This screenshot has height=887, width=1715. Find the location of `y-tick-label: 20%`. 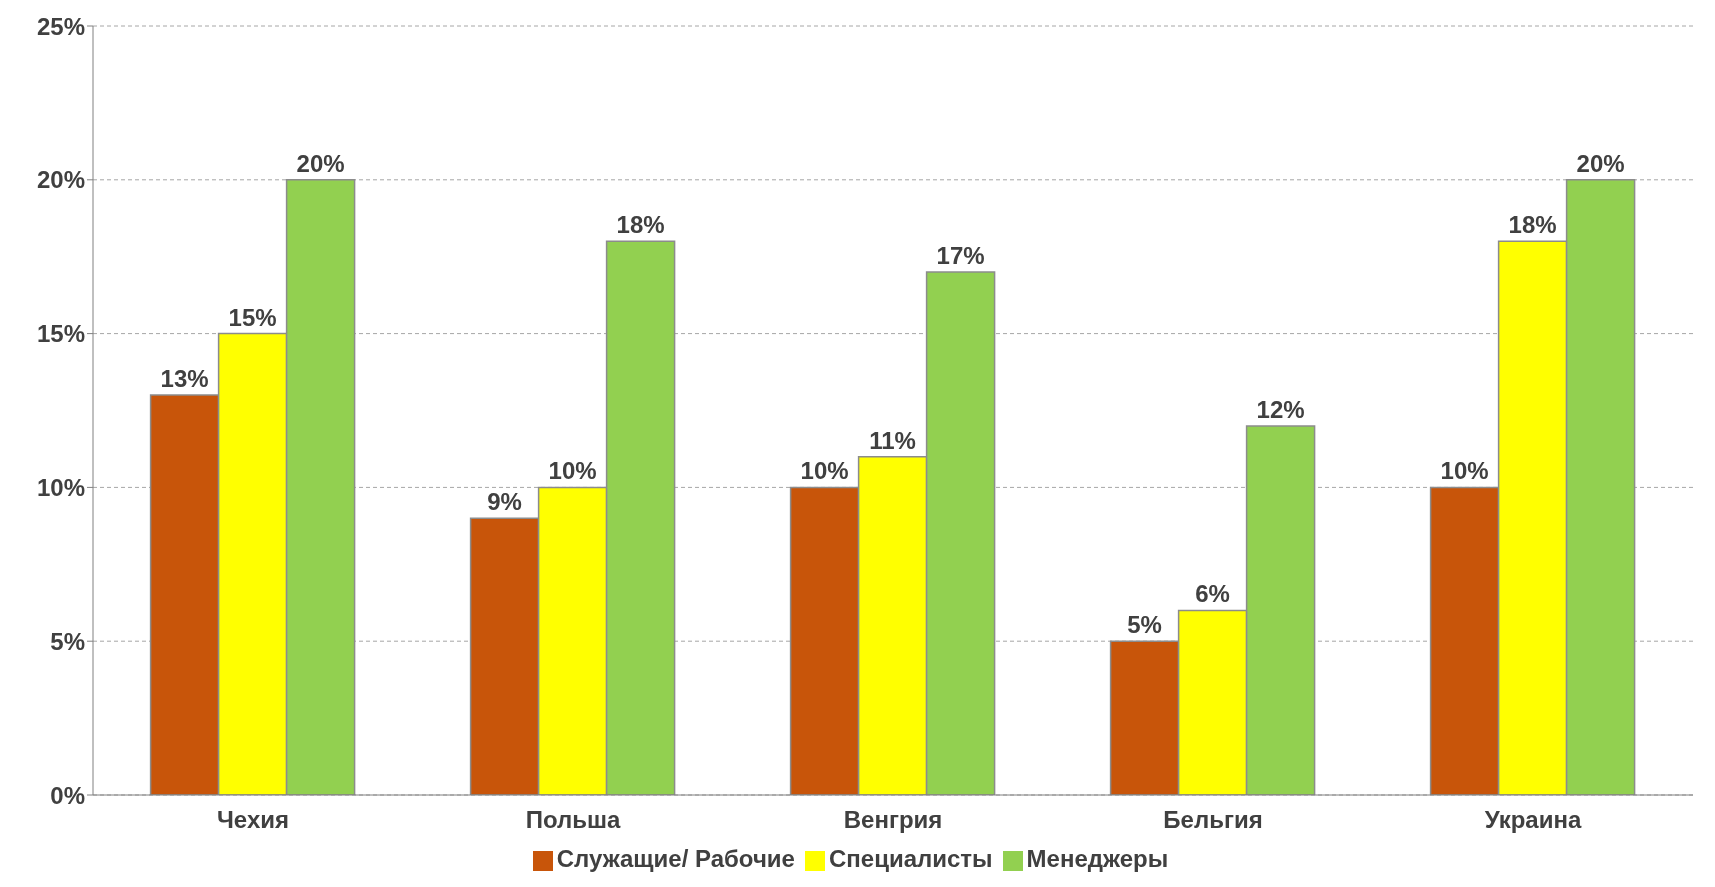

y-tick-label: 20% is located at coordinates (60, 180).